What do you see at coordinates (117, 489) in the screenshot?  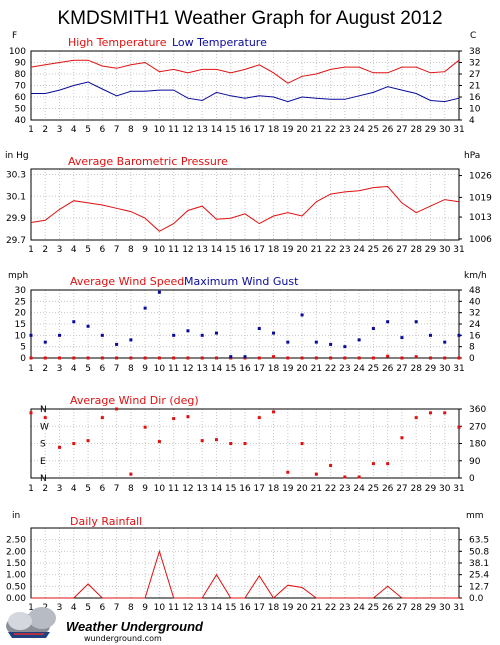 I see `dir-xtick-label: 7` at bounding box center [117, 489].